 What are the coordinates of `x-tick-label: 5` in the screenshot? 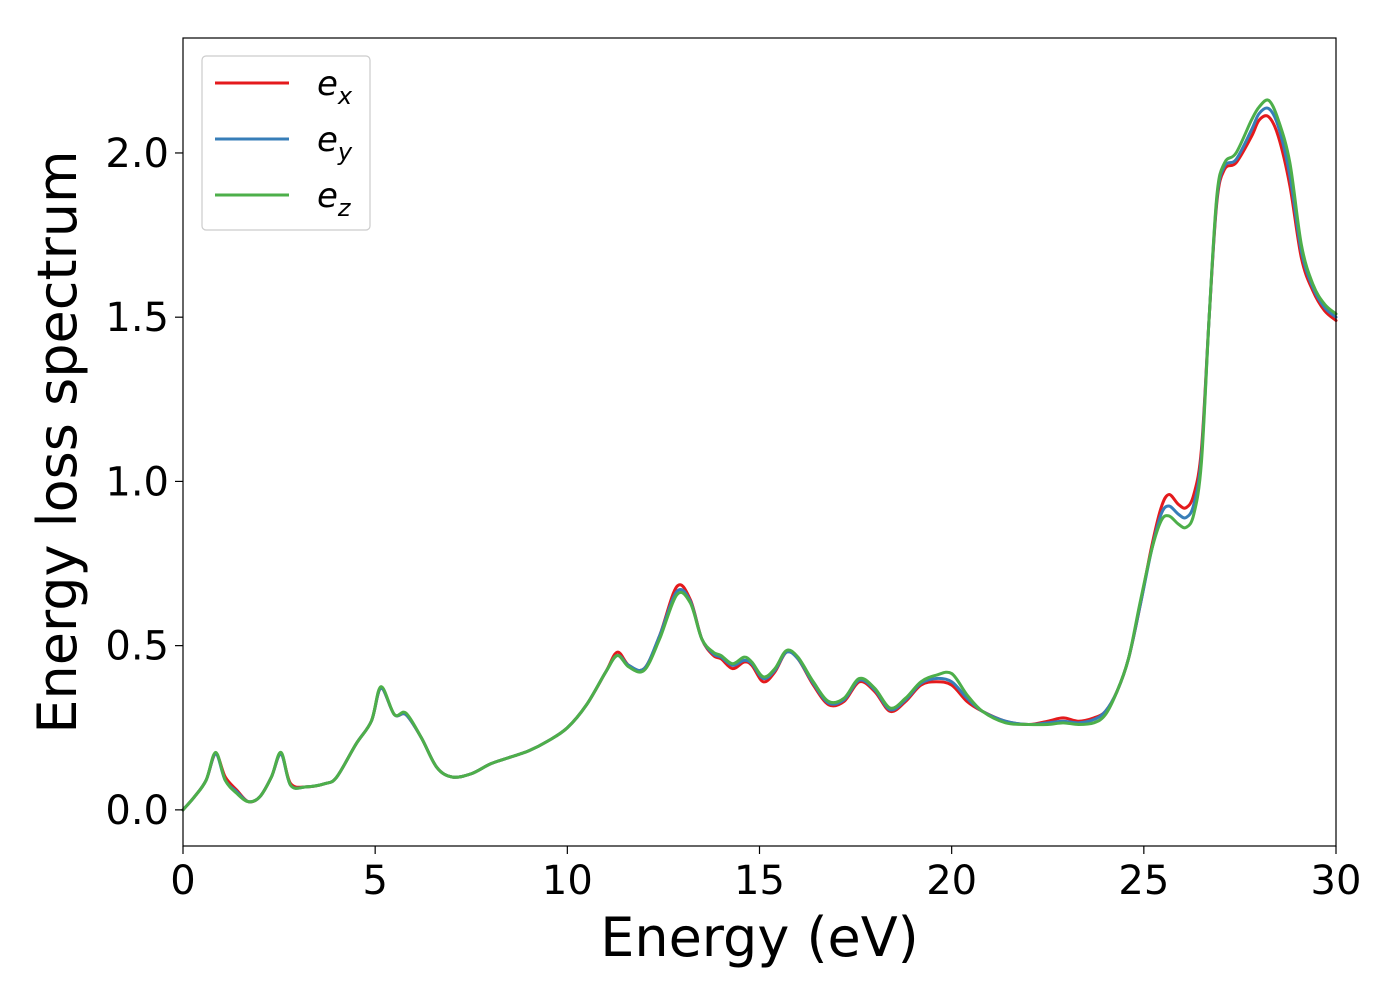 It's located at (374, 881).